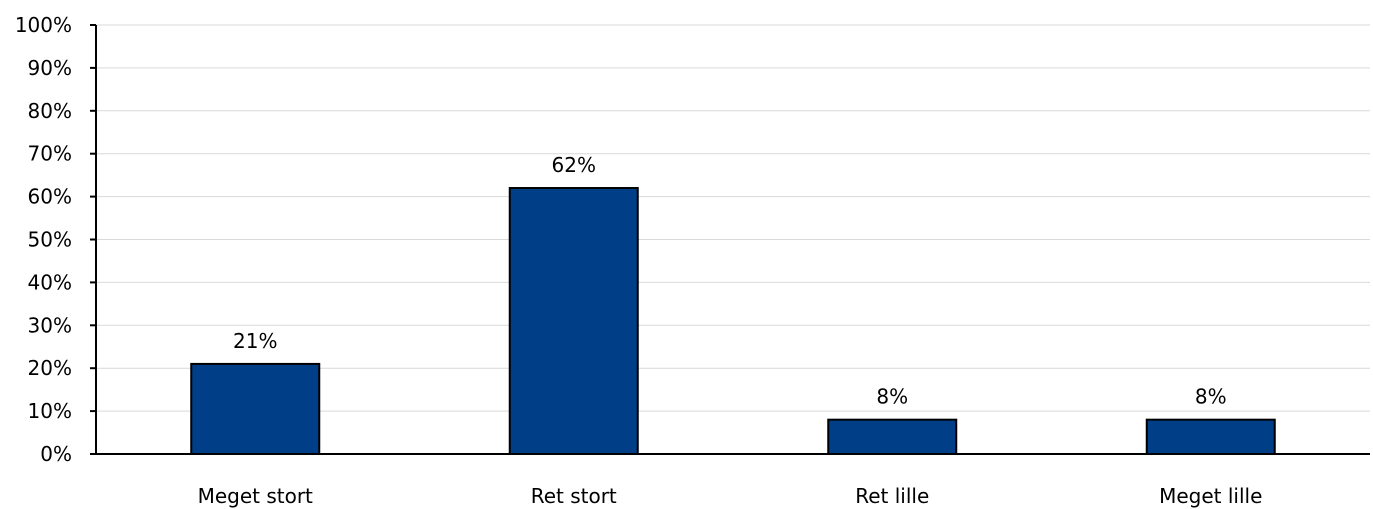 This screenshot has width=1373, height=509. What do you see at coordinates (50, 111) in the screenshot?
I see `y-tick-label: 80%` at bounding box center [50, 111].